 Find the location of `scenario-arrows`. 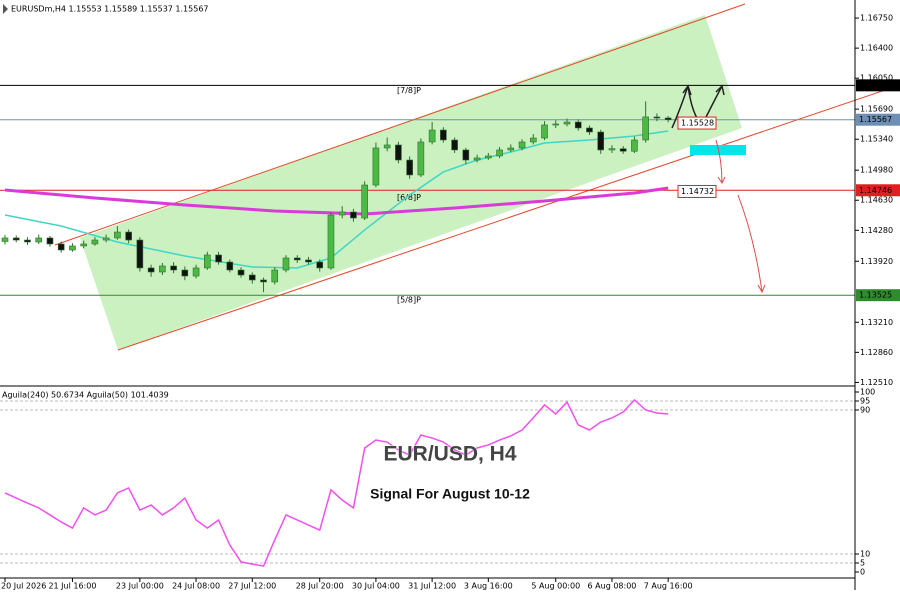

scenario-arrows is located at coordinates (698, 106).